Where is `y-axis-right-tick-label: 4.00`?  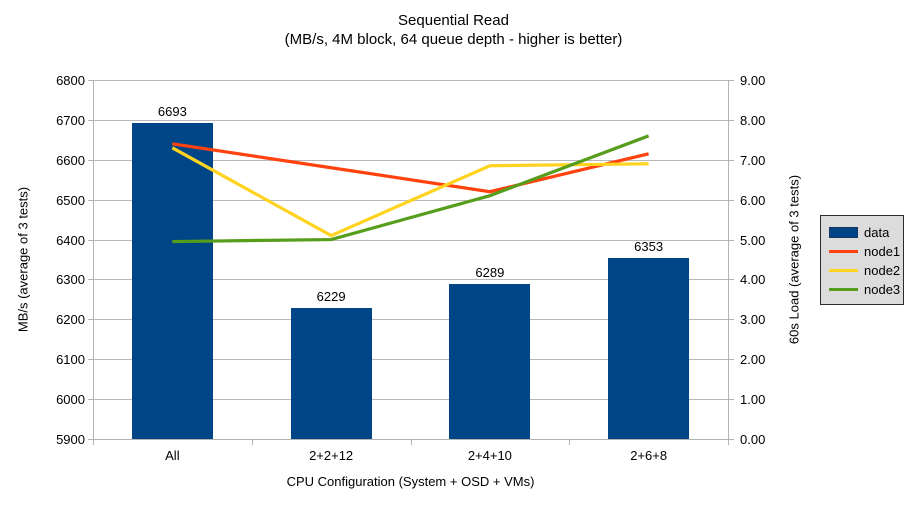
y-axis-right-tick-label: 4.00 is located at coordinates (753, 279).